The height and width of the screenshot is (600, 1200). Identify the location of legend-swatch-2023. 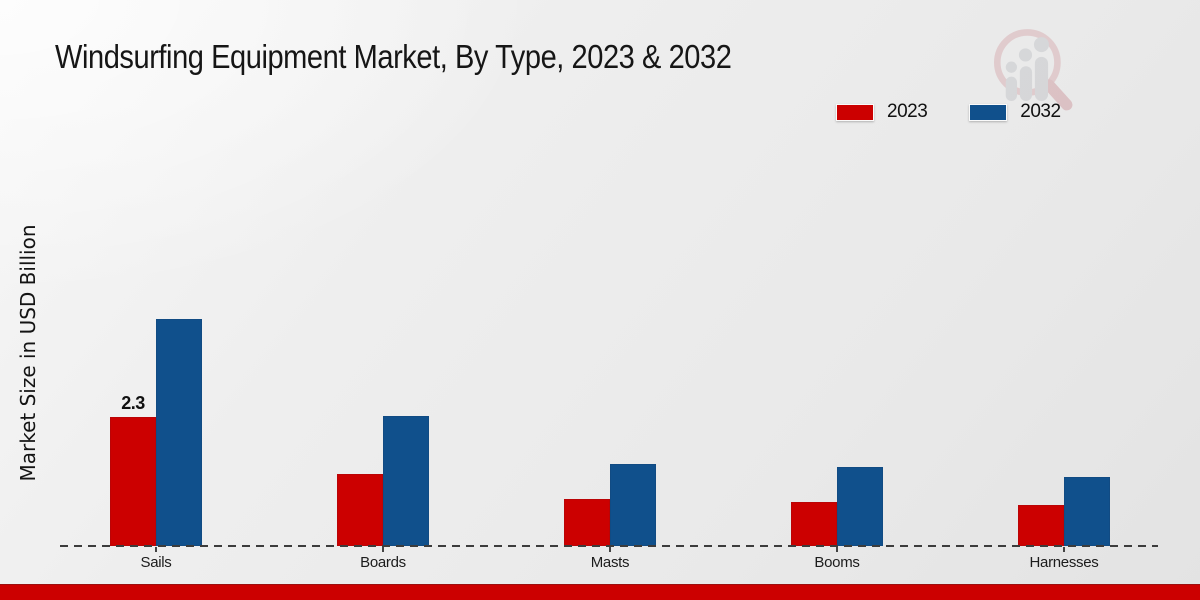
(855, 112).